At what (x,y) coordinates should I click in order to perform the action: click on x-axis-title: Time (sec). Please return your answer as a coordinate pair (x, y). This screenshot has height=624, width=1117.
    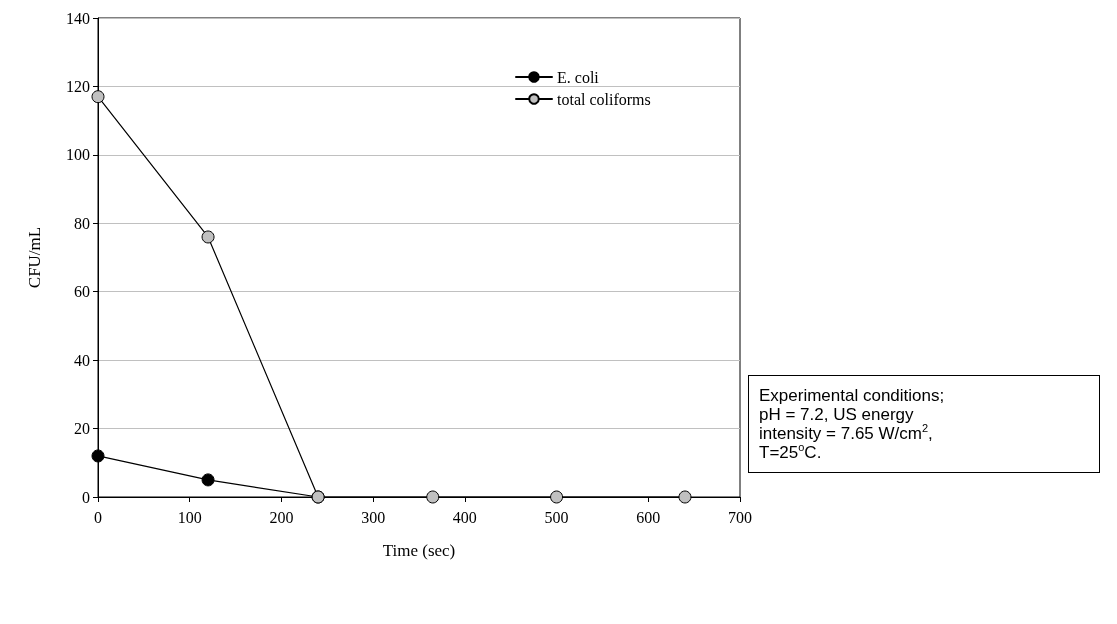
    Looking at the image, I should click on (419, 550).